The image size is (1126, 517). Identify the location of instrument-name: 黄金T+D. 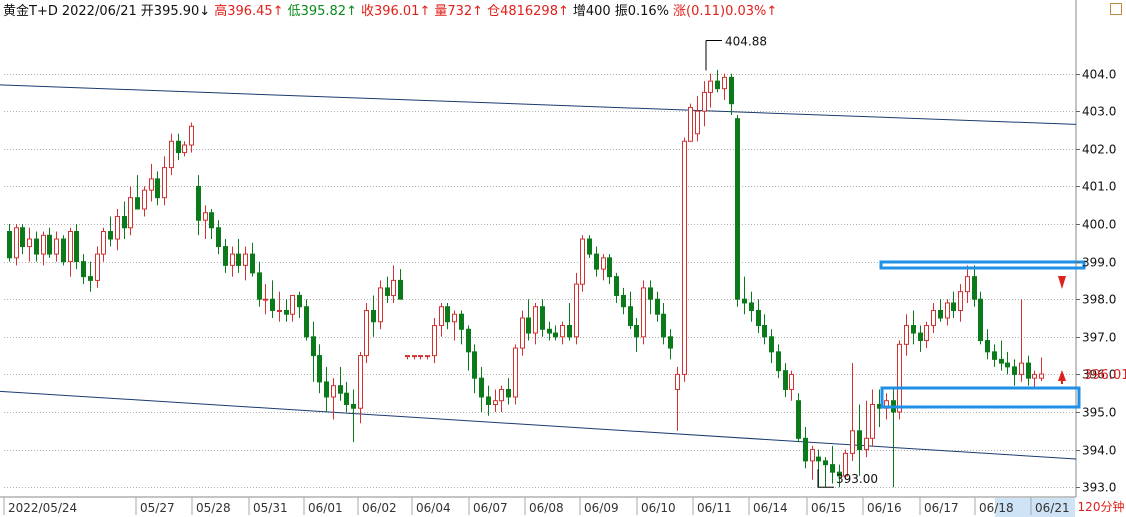
(30, 11).